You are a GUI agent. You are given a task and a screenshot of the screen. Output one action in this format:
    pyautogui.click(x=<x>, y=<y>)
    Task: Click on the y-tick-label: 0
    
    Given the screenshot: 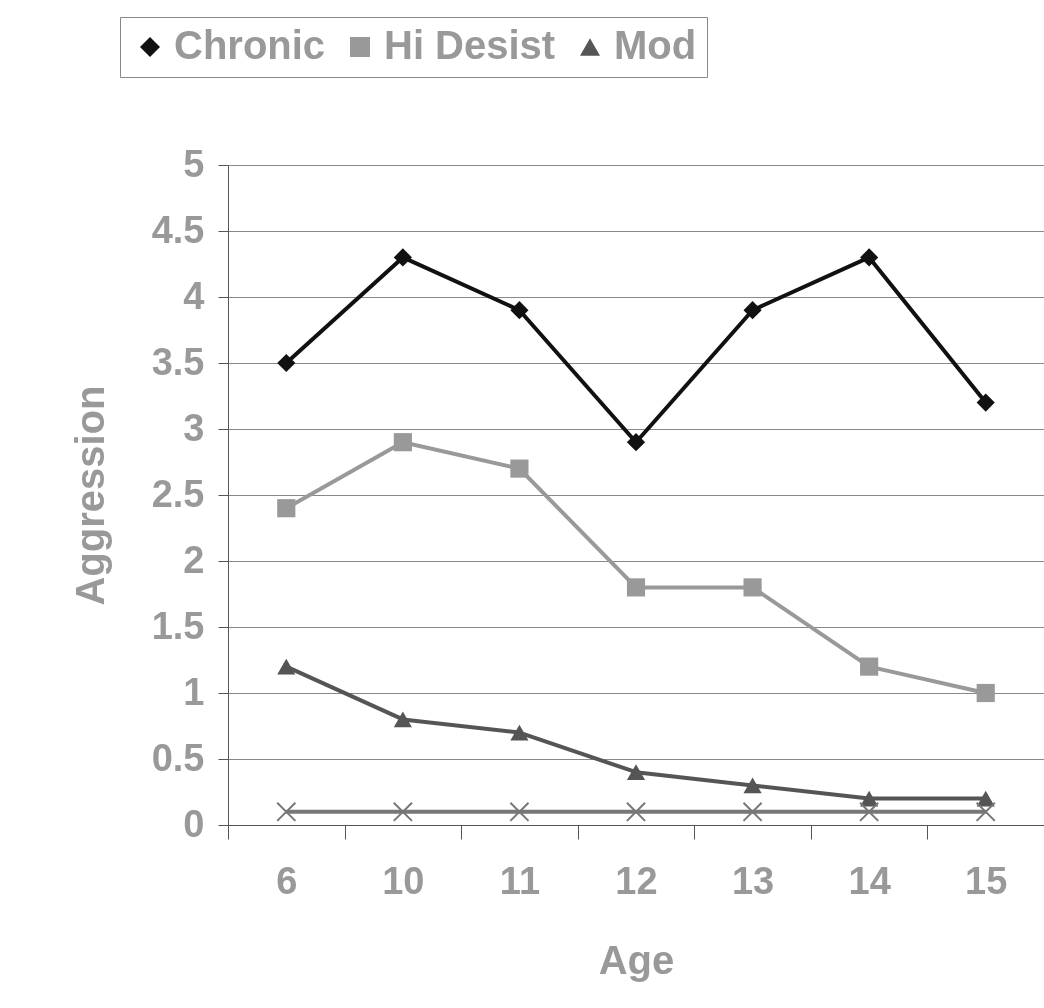 What is the action you would take?
    pyautogui.click(x=194, y=823)
    